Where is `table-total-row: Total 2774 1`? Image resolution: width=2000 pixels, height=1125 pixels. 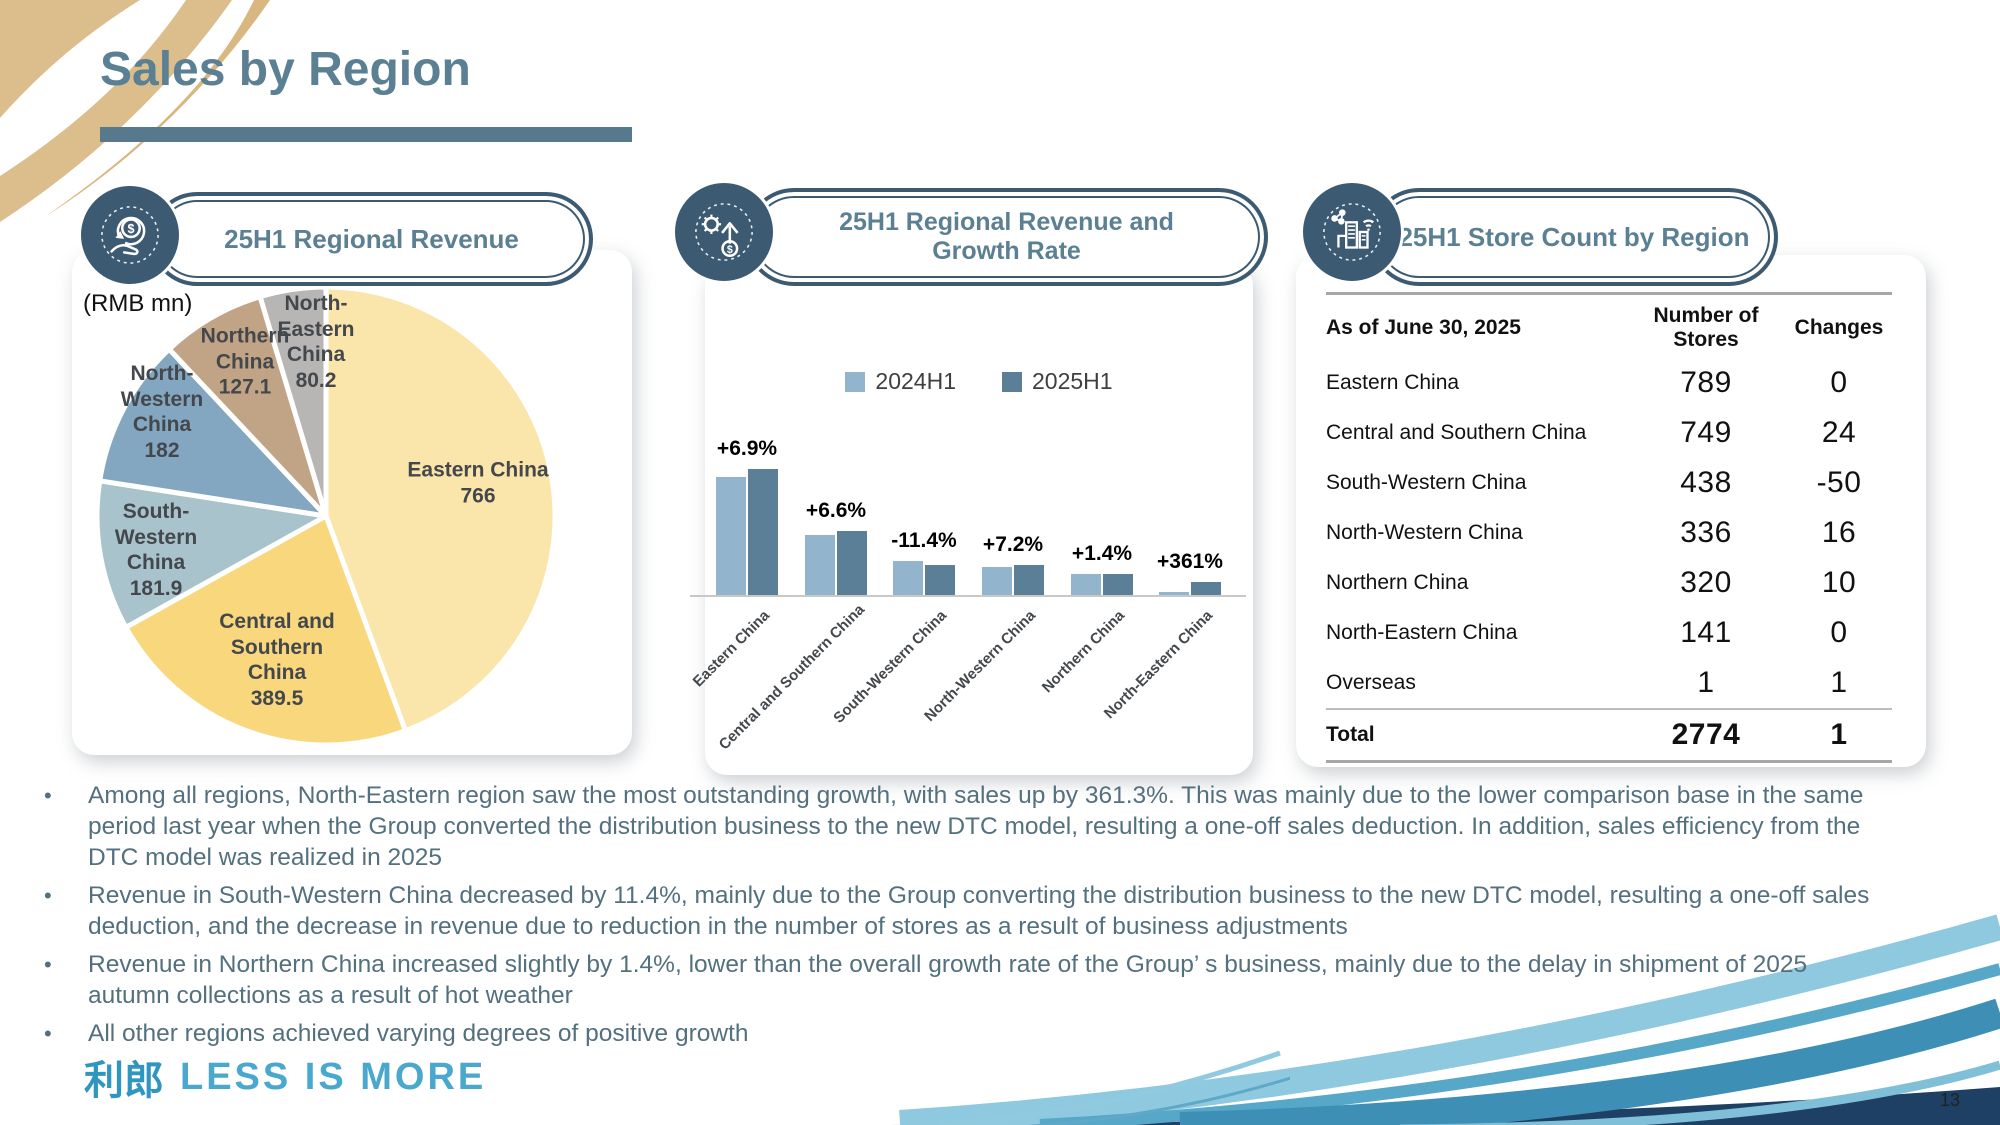 table-total-row: Total 2774 1 is located at coordinates (1609, 736).